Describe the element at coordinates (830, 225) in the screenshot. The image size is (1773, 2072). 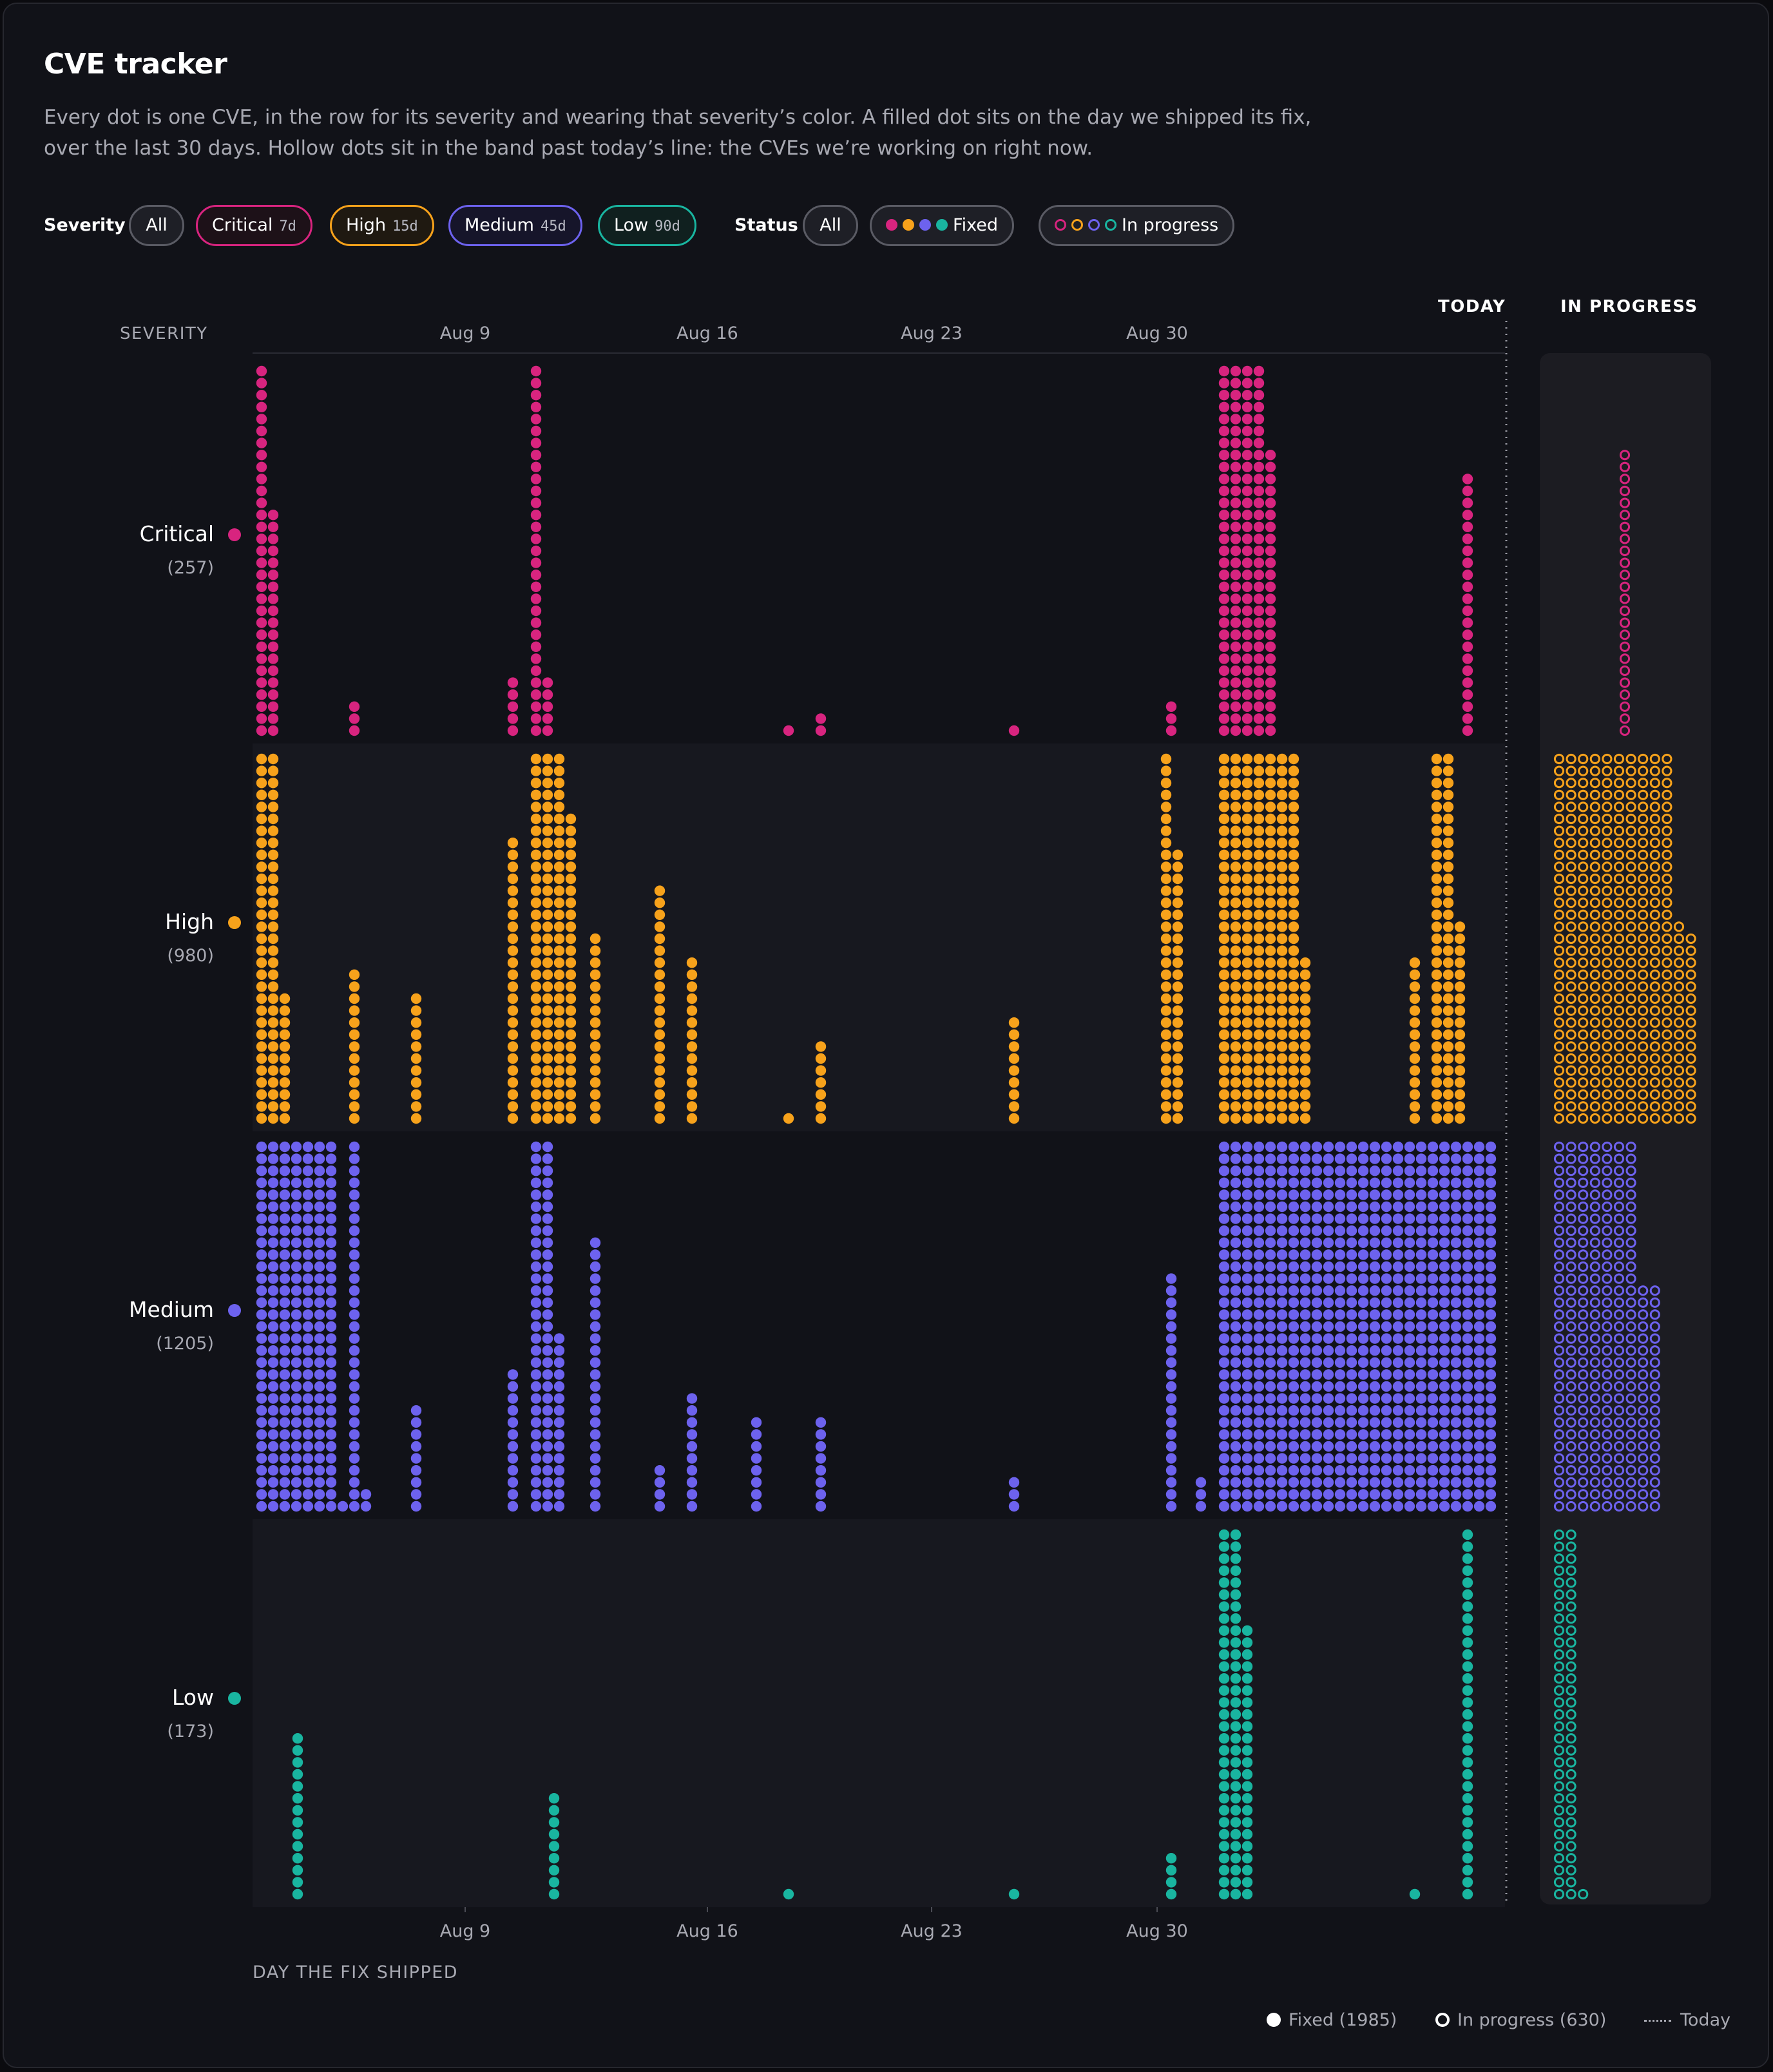
I see `status-all-chip: All` at that location.